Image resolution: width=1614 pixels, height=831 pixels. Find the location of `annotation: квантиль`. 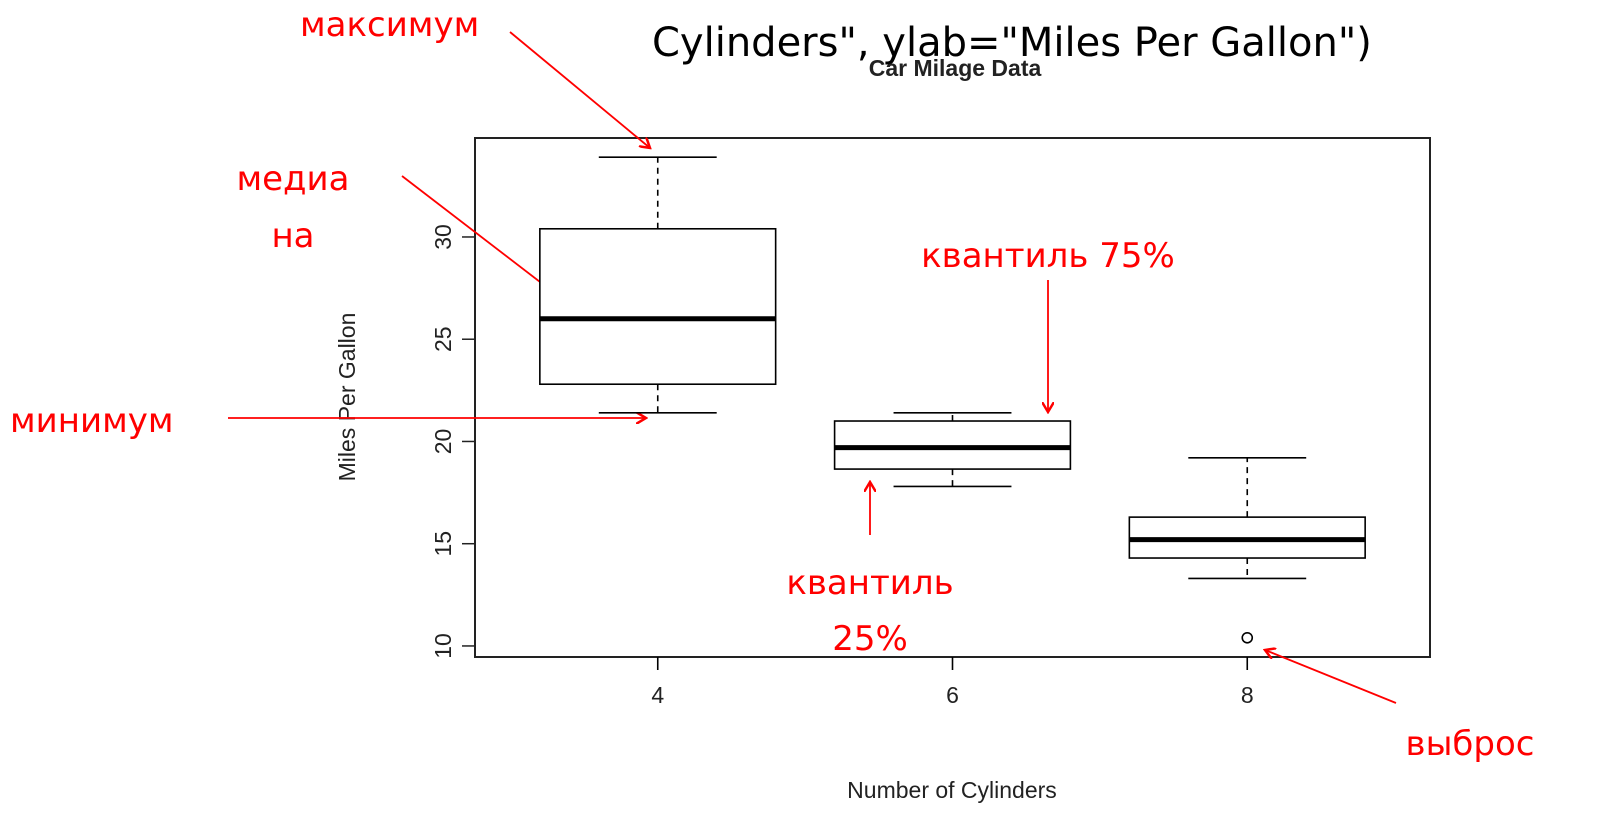

annotation: квантиль is located at coordinates (869, 583).